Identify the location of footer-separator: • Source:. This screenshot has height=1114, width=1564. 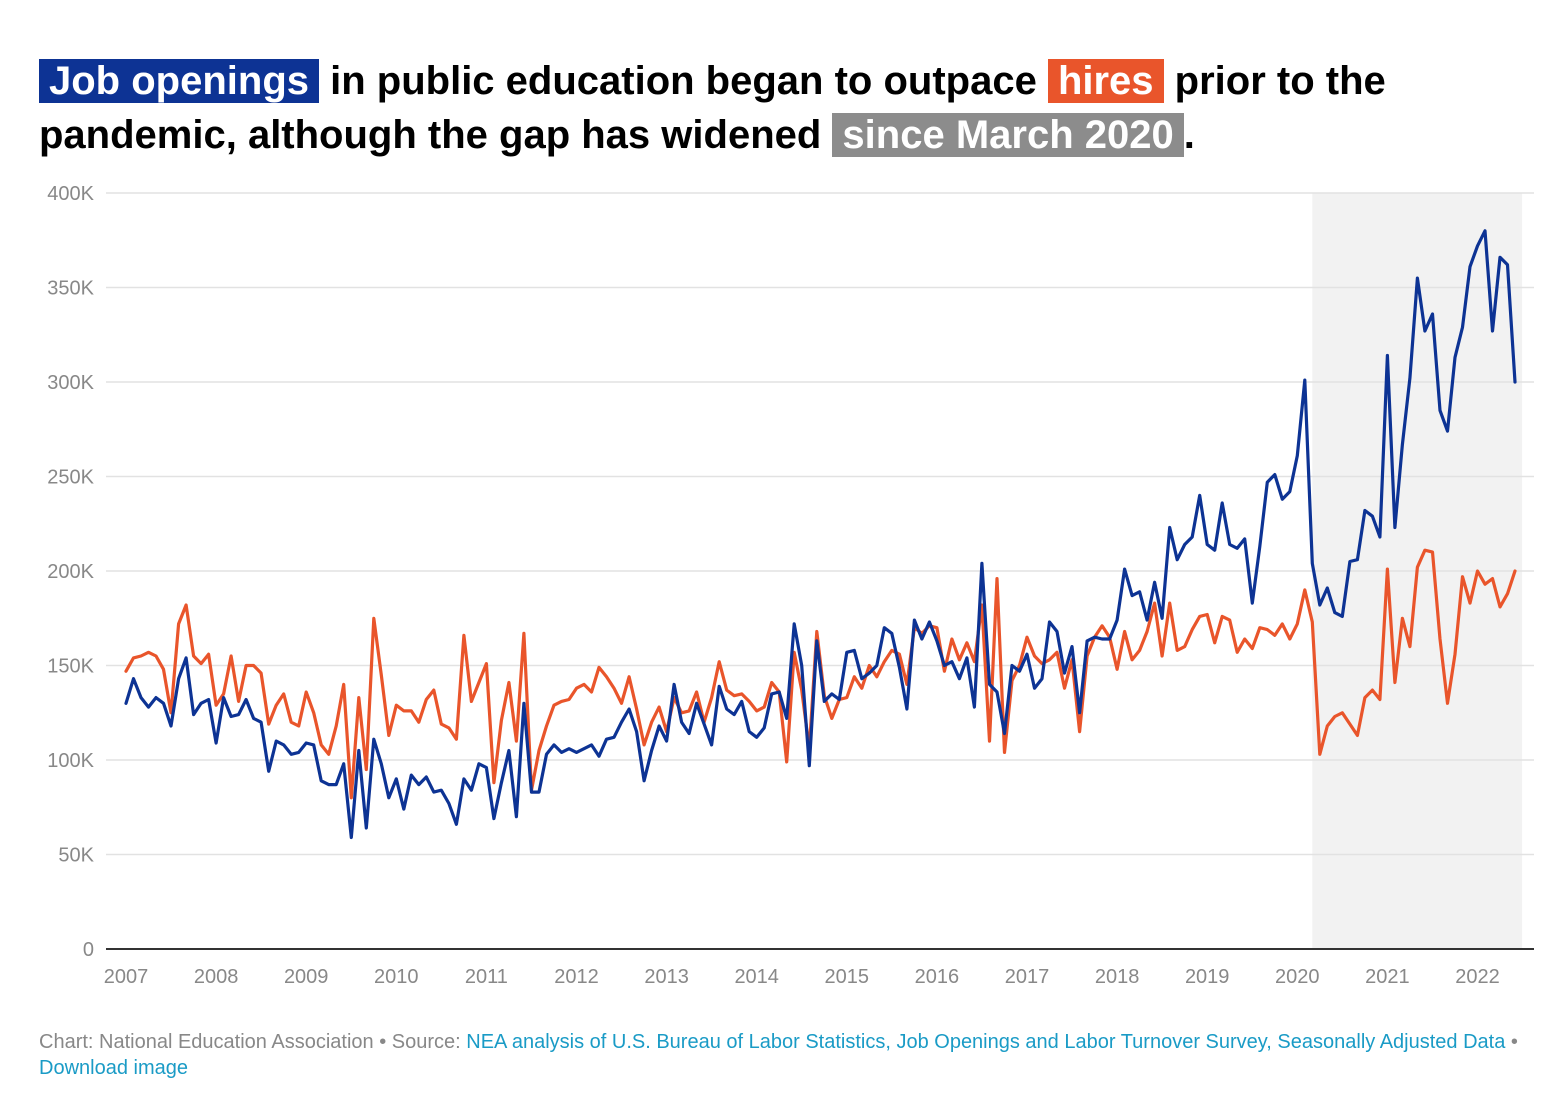
(420, 1042).